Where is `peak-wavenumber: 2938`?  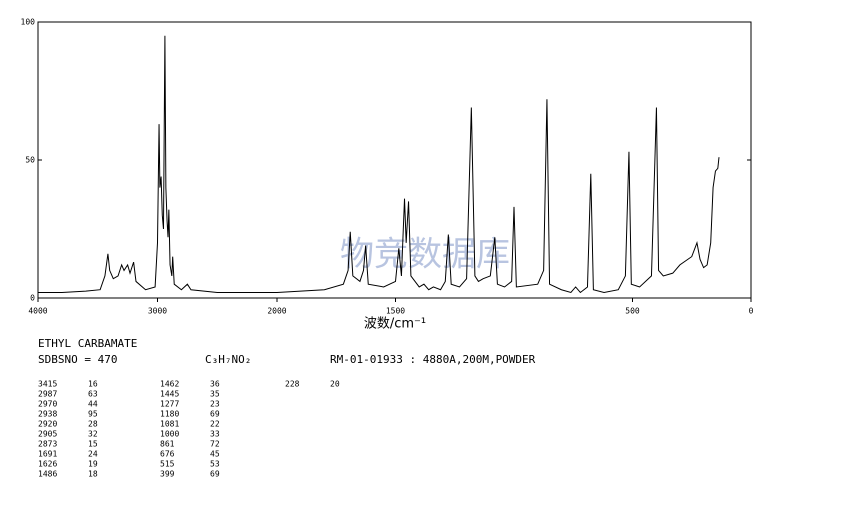 peak-wavenumber: 2938 is located at coordinates (47, 414).